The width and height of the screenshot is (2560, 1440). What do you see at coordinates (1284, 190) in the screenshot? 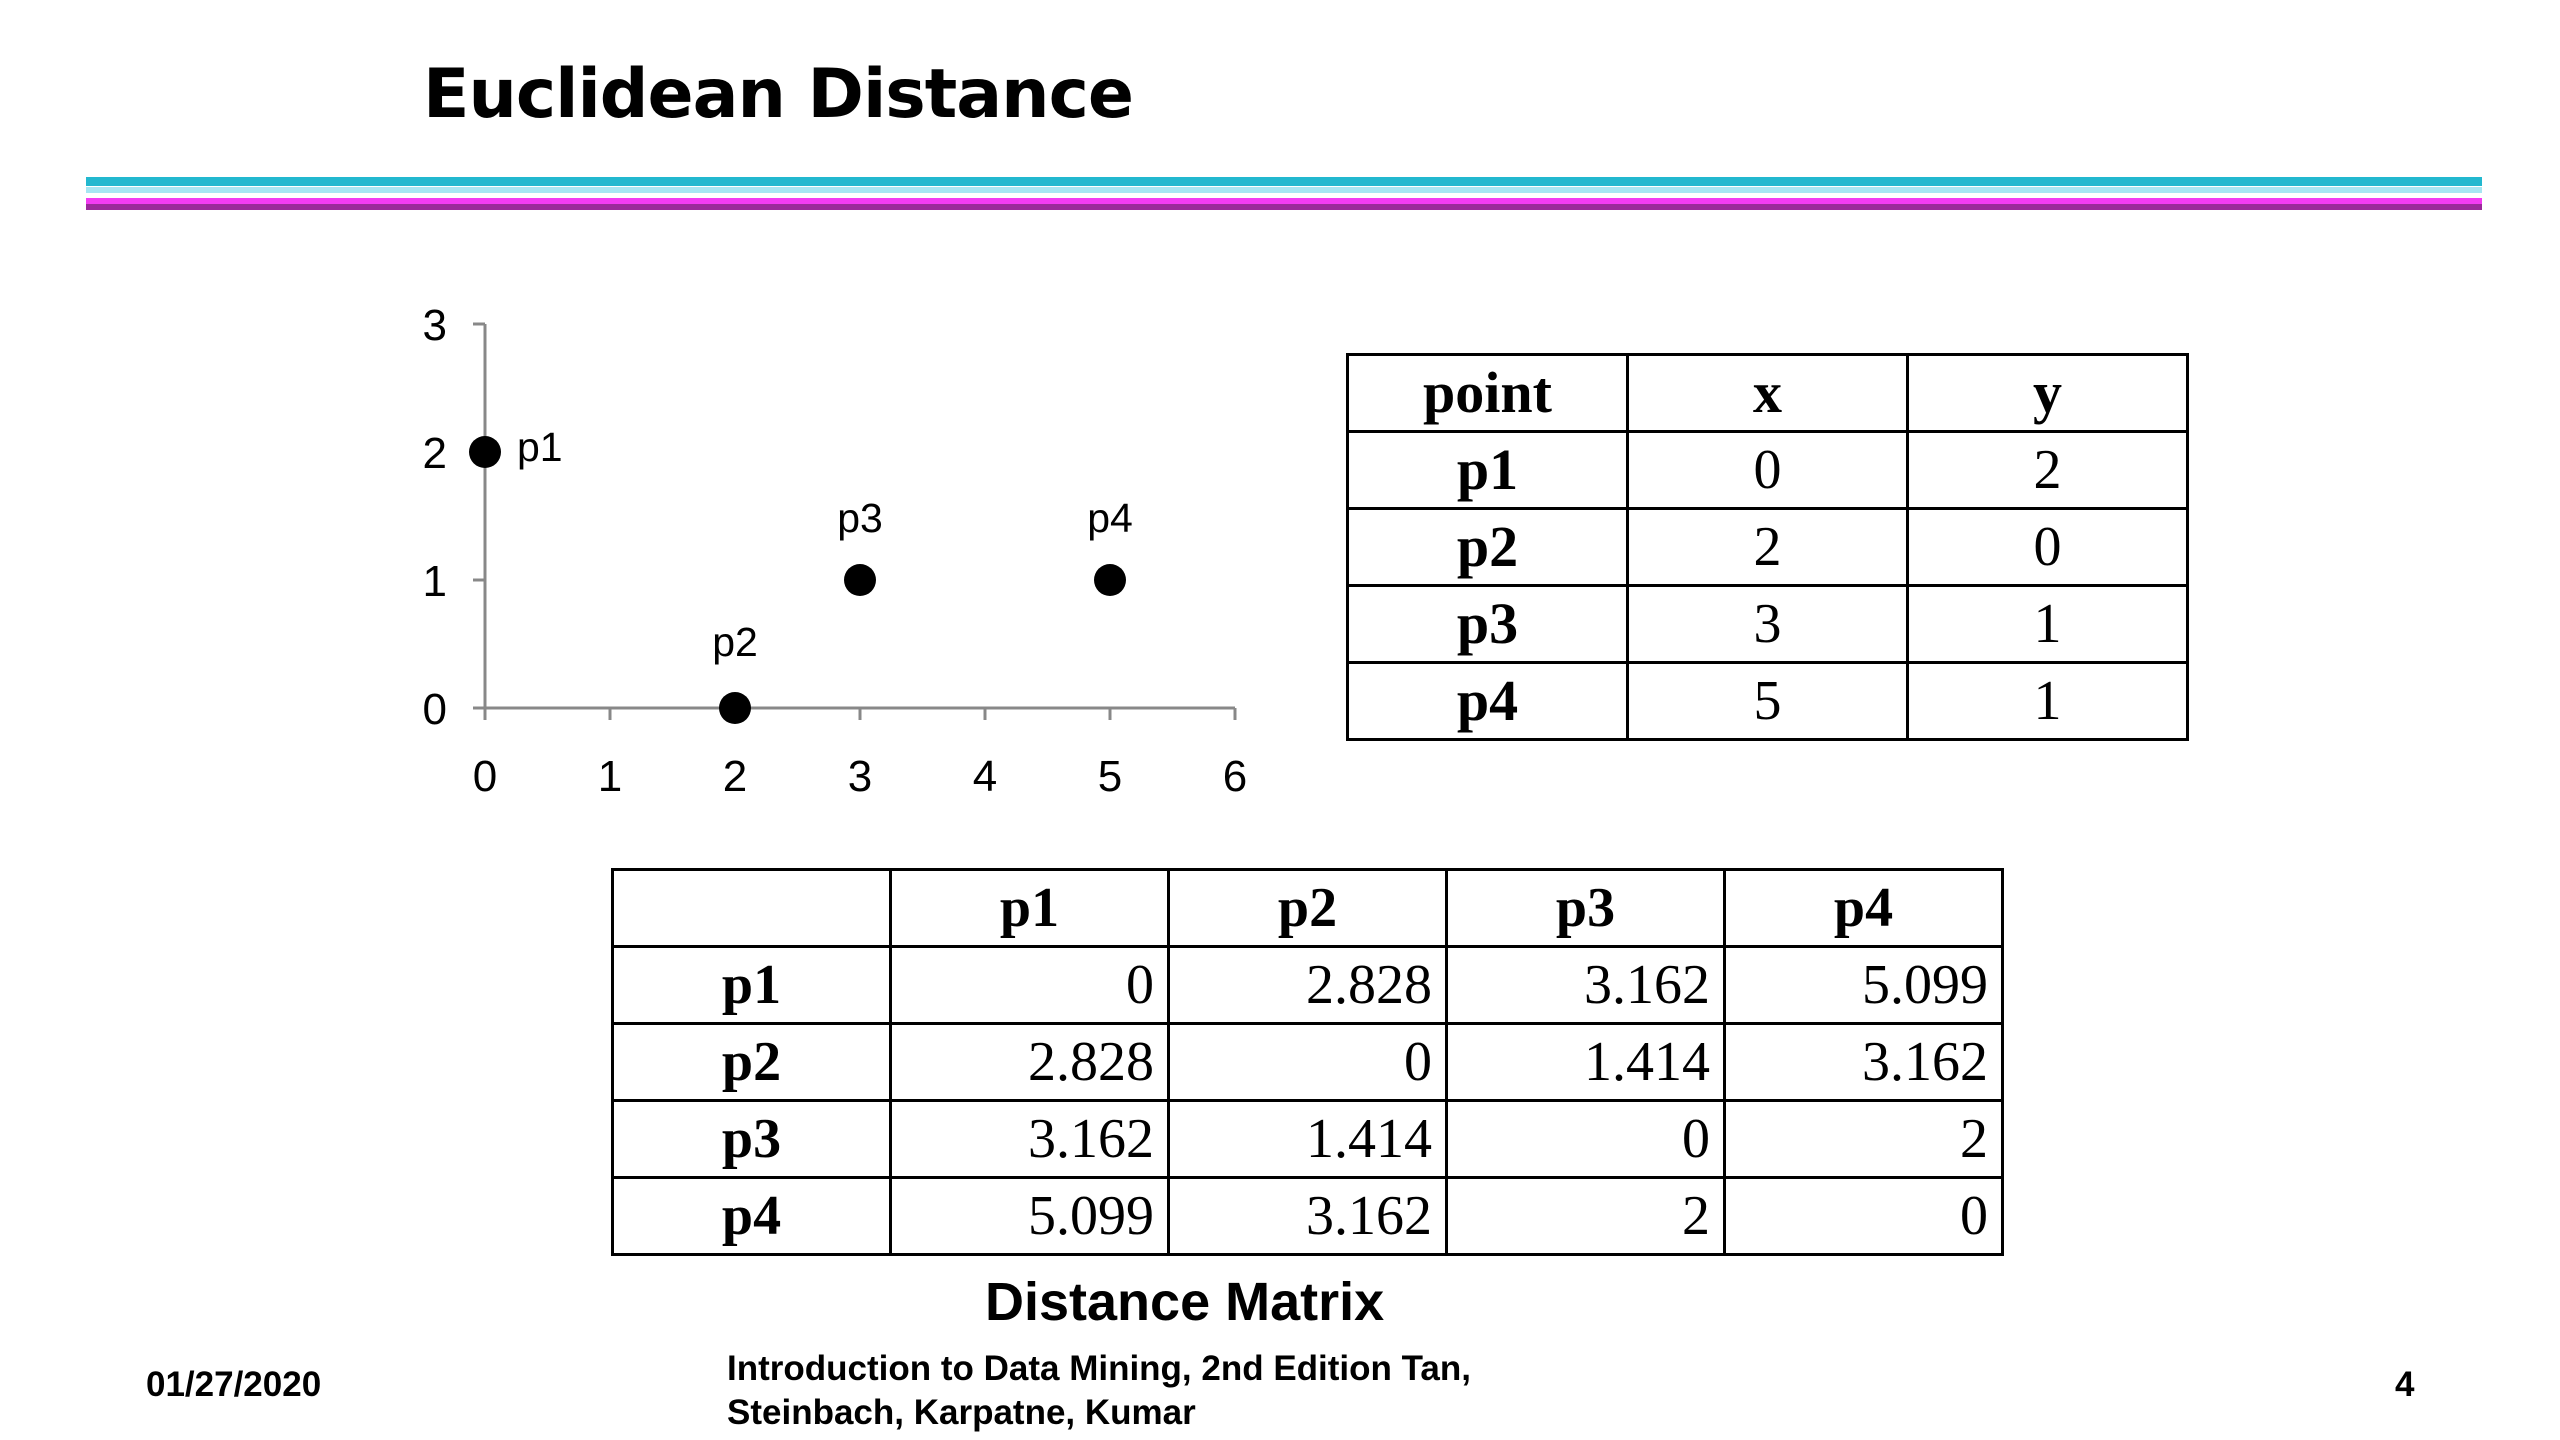
I see `title-rule-cyan-light` at bounding box center [1284, 190].